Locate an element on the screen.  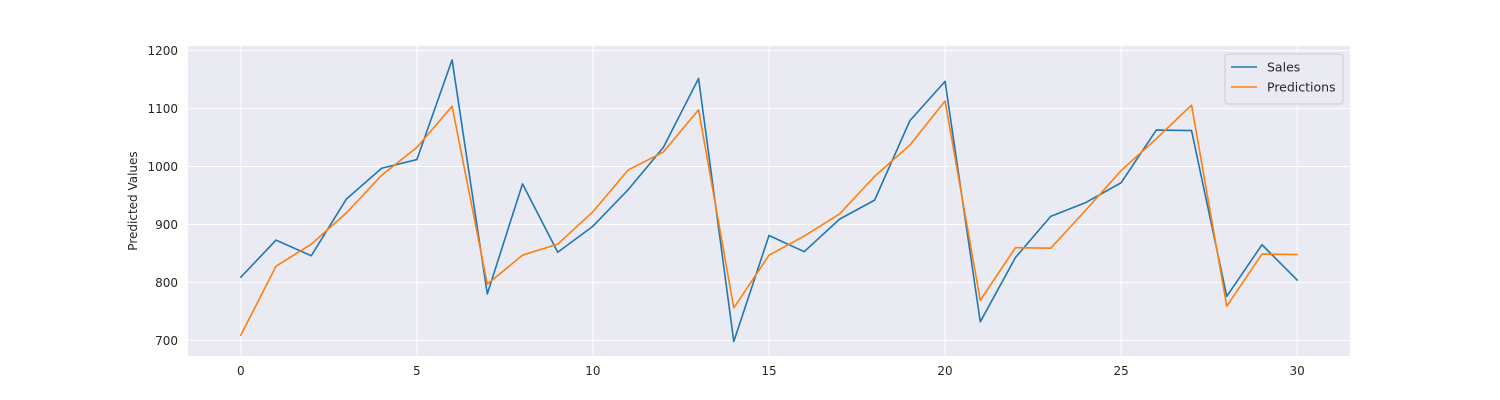
x-axis: 0 5 10 15 20 25 30 is located at coordinates (771, 371).